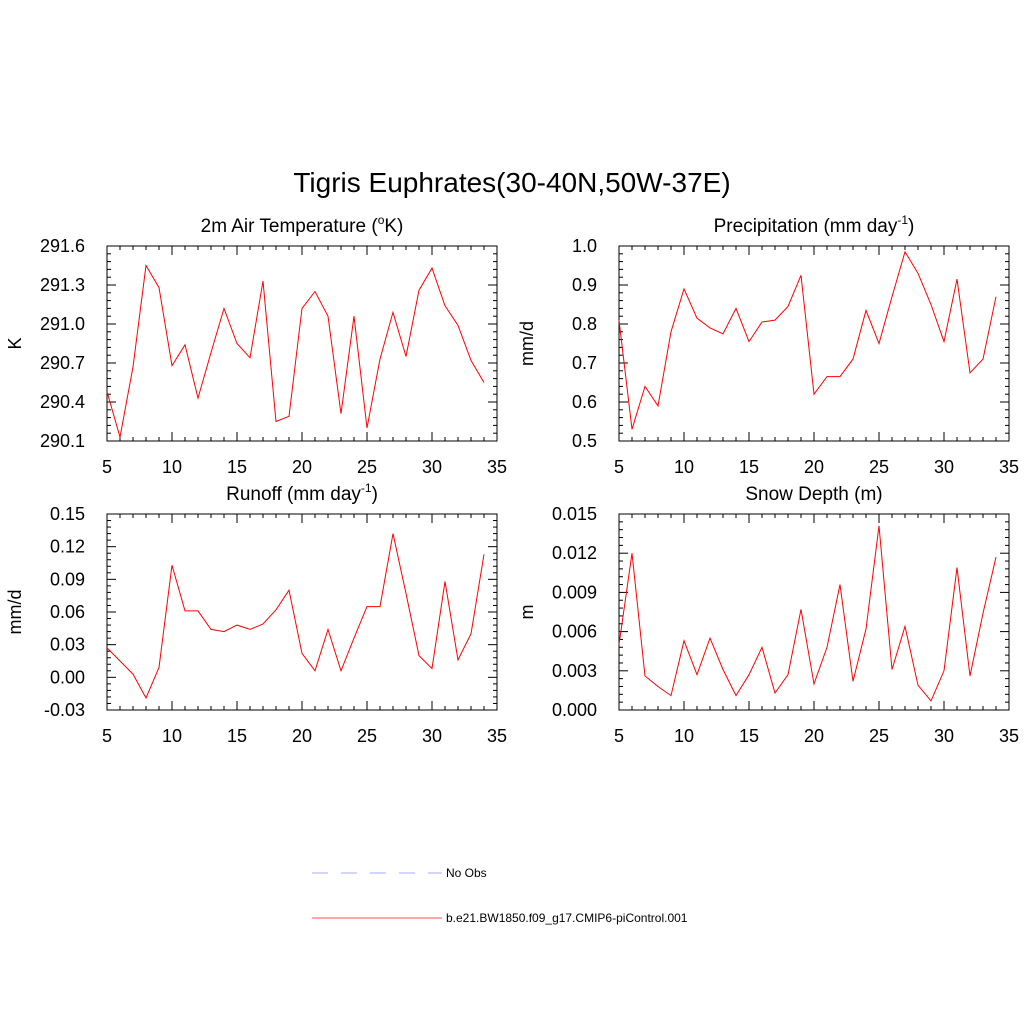 The width and height of the screenshot is (1024, 1024). Describe the element at coordinates (574, 553) in the screenshot. I see `snow-depth-y-tick-label: 0.012` at that location.